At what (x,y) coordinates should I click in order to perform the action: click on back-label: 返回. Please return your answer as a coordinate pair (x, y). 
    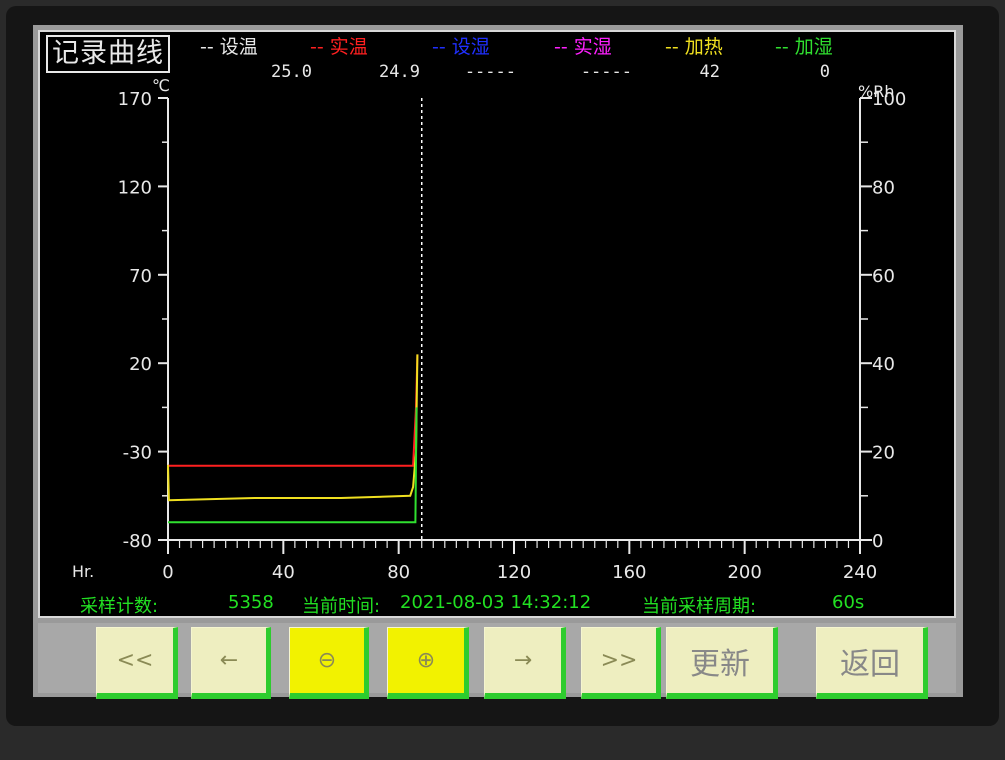
    Looking at the image, I should click on (870, 664).